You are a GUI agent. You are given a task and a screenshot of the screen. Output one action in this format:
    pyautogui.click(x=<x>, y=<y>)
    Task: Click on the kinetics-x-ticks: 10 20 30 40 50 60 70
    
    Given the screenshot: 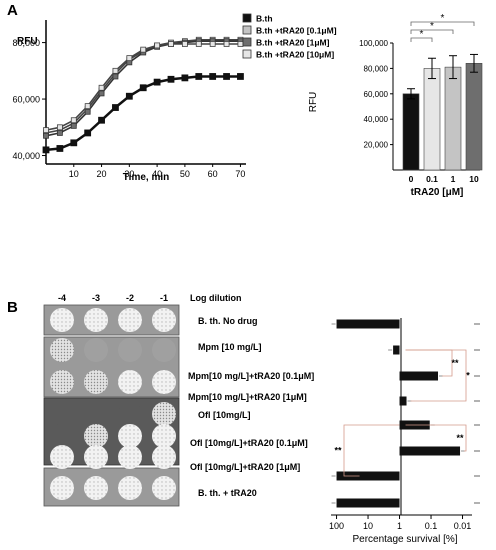 What is the action you would take?
    pyautogui.click(x=157, y=171)
    